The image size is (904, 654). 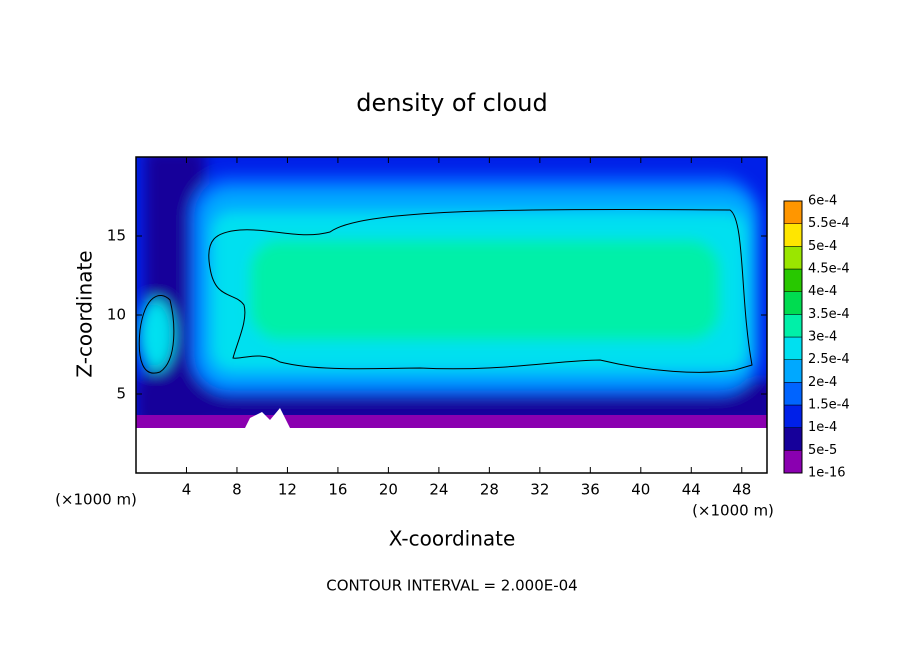 What do you see at coordinates (822, 382) in the screenshot?
I see `colorbar-label: 2e-4` at bounding box center [822, 382].